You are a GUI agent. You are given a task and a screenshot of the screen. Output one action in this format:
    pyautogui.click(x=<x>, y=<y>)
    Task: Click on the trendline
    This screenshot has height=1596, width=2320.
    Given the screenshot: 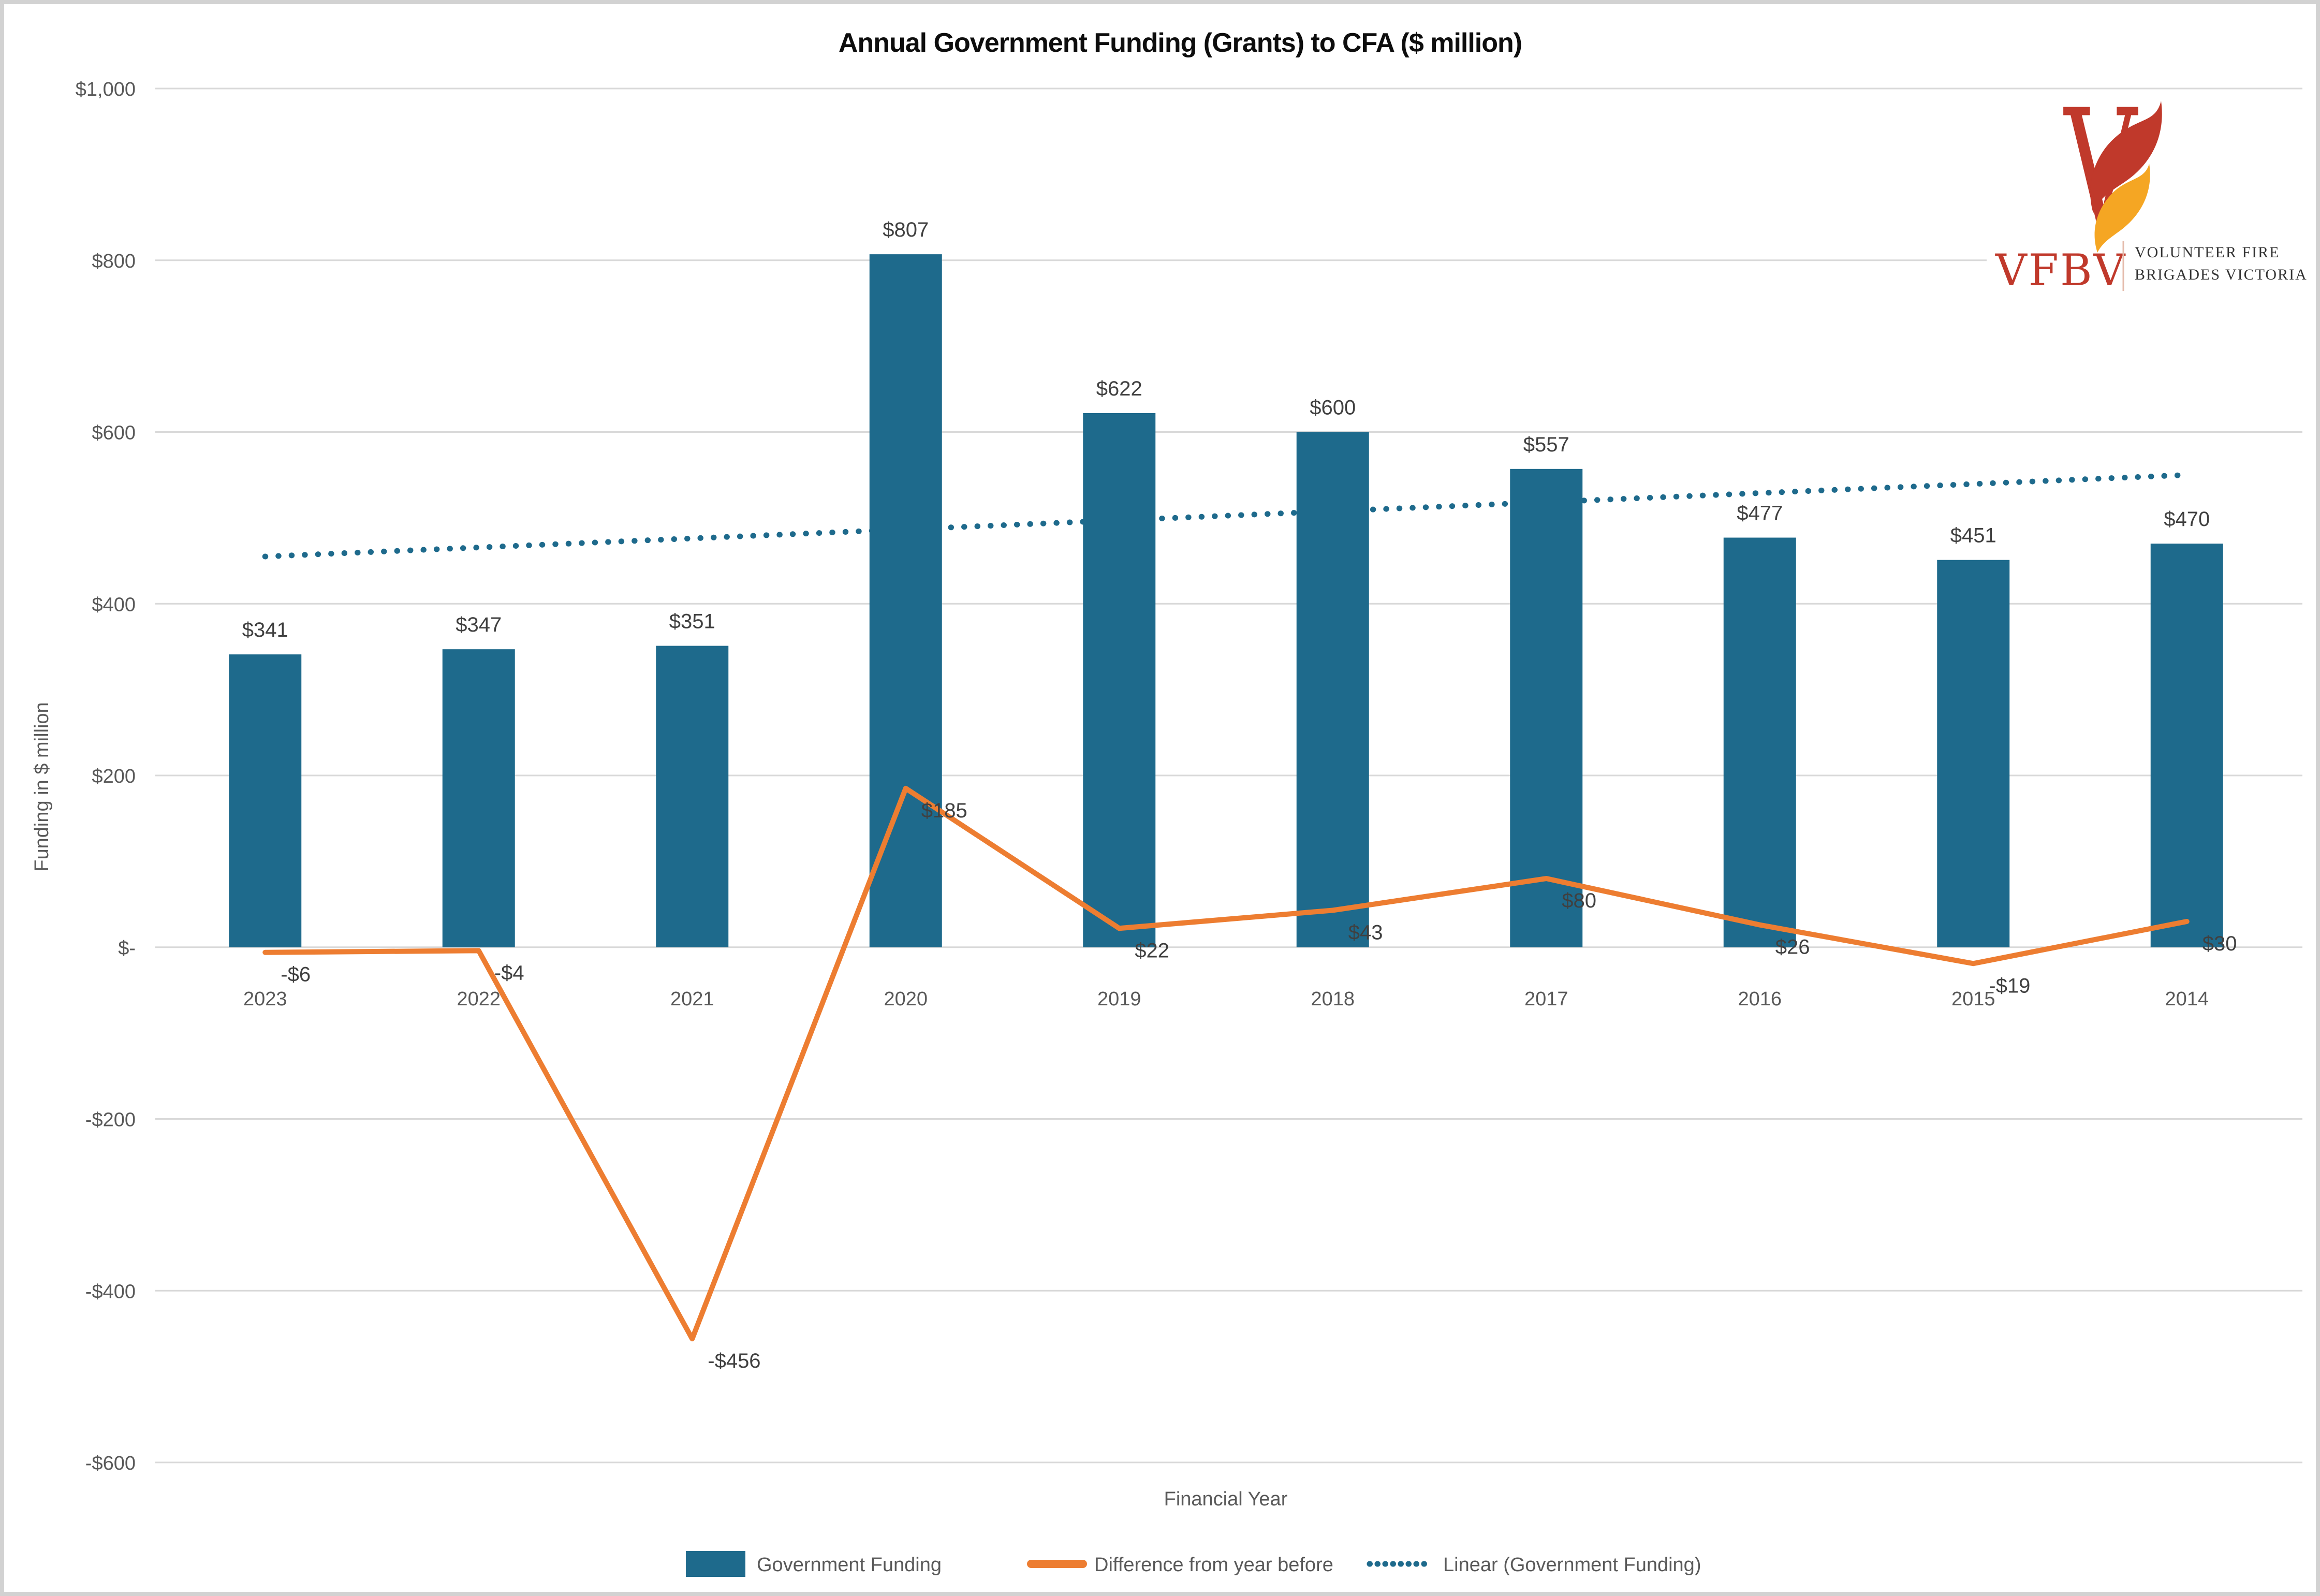 What is the action you would take?
    pyautogui.click(x=1226, y=516)
    